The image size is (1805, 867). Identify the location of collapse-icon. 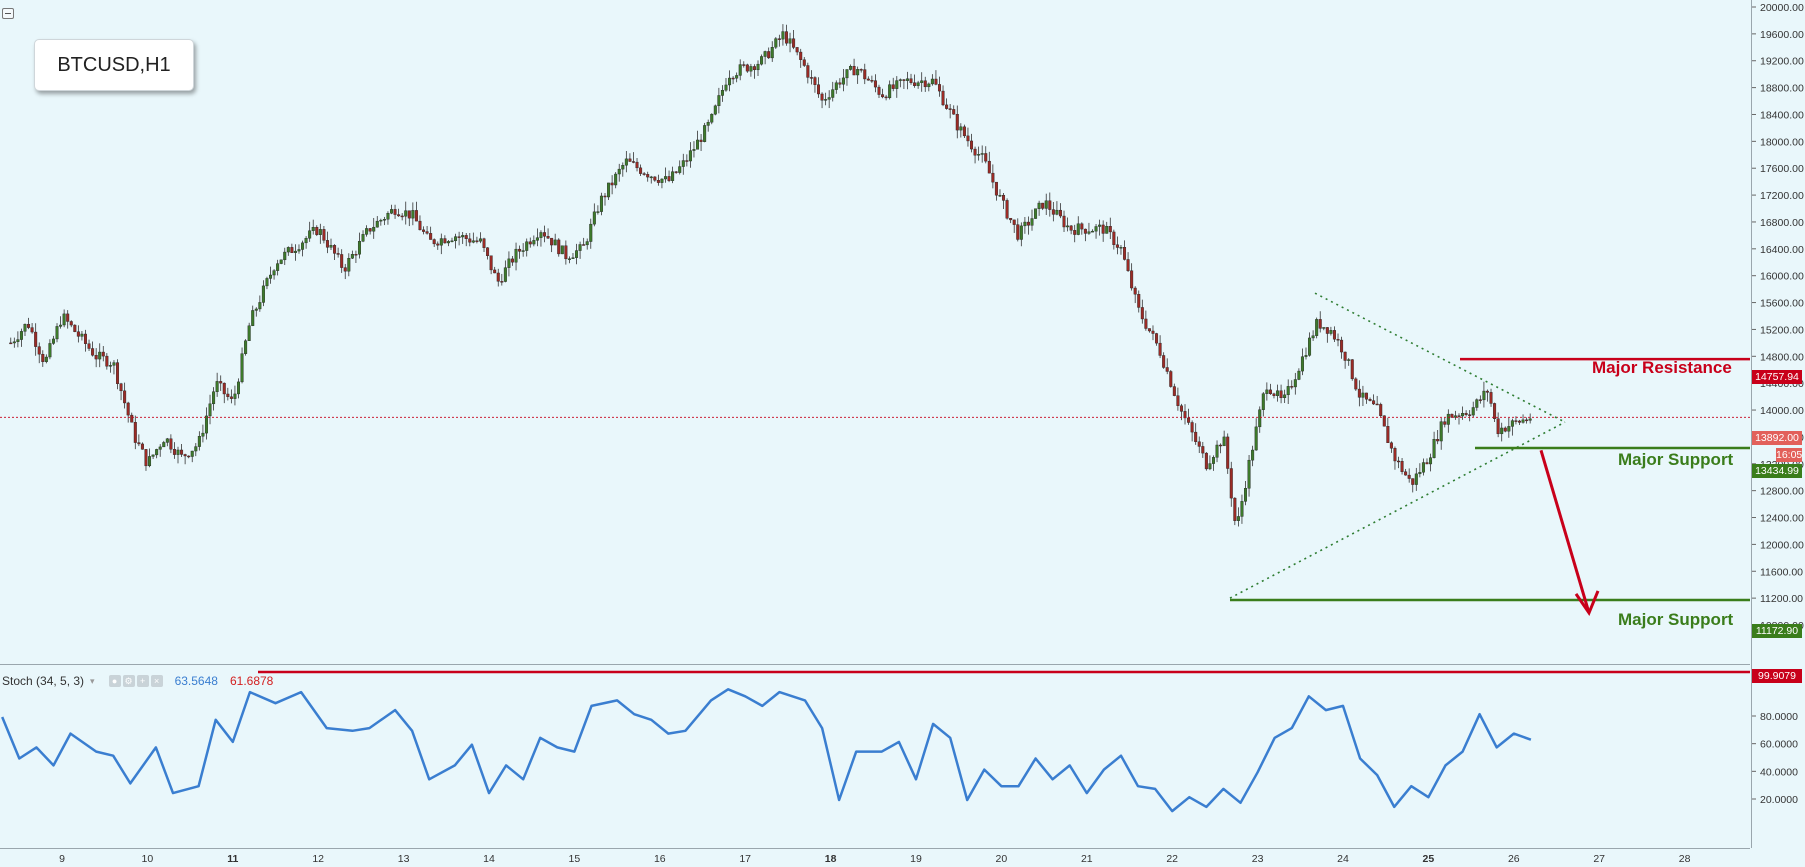
(8, 13).